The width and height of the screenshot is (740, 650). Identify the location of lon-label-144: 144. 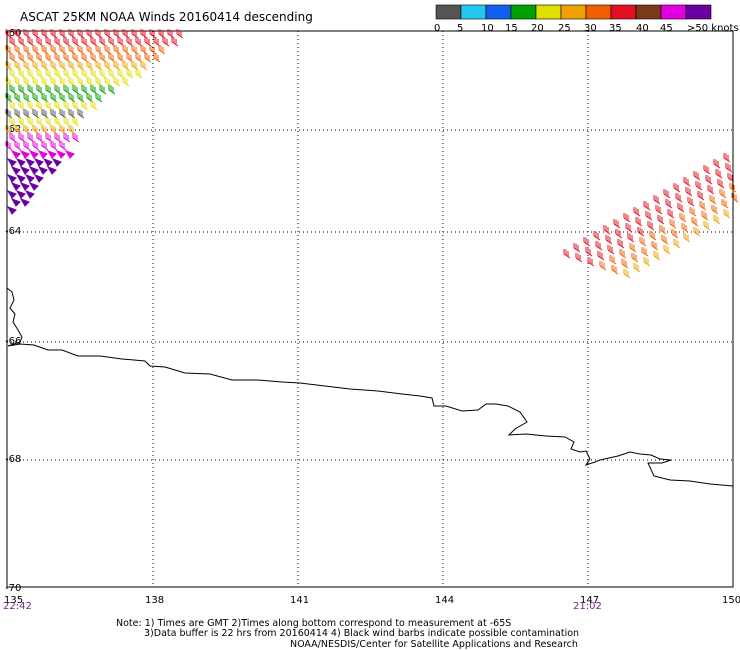
(444, 600).